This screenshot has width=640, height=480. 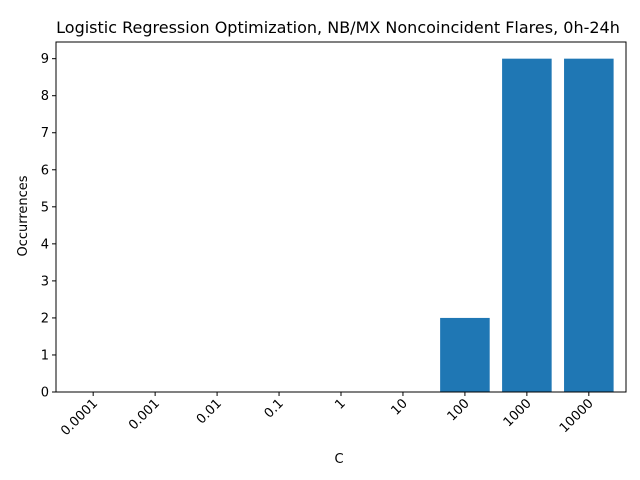 What do you see at coordinates (45, 318) in the screenshot?
I see `y-tick-label: 2` at bounding box center [45, 318].